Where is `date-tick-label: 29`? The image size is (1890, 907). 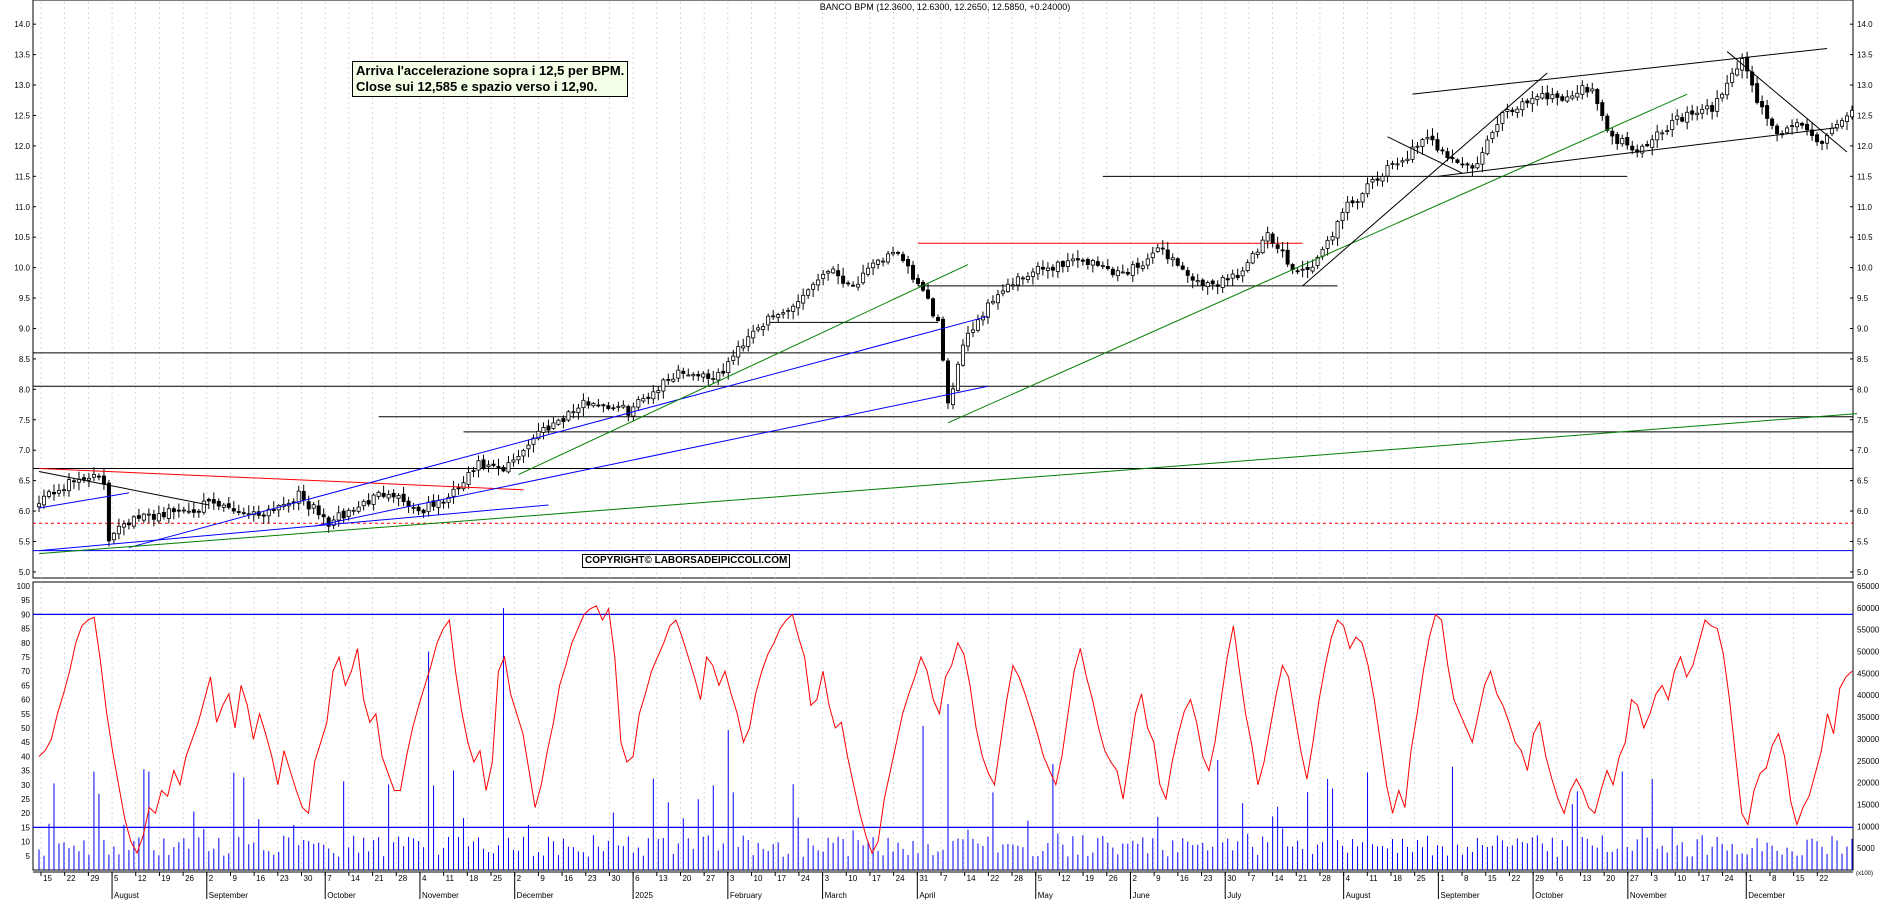 date-tick-label: 29 is located at coordinates (94, 878).